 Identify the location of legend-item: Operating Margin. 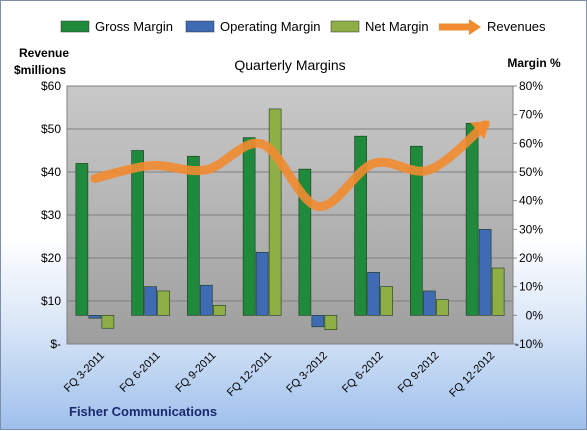
(253, 26).